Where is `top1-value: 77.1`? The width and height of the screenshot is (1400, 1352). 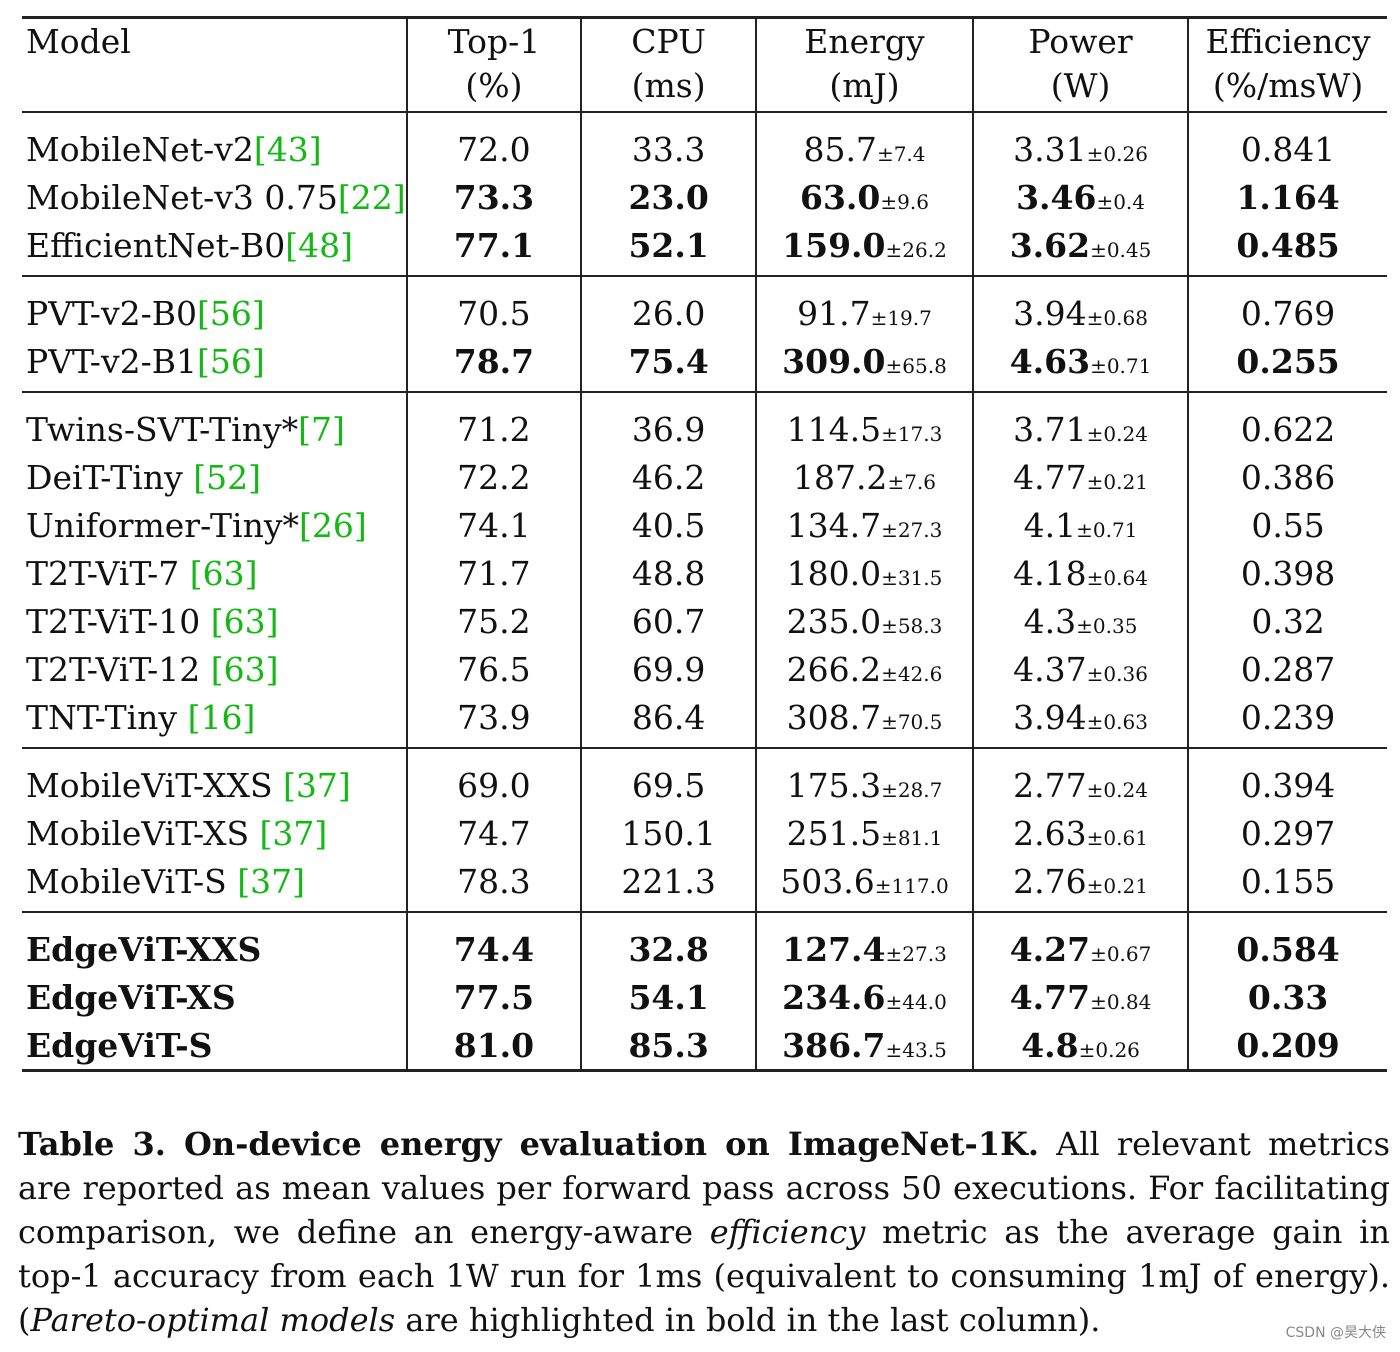
top1-value: 77.1 is located at coordinates (494, 245).